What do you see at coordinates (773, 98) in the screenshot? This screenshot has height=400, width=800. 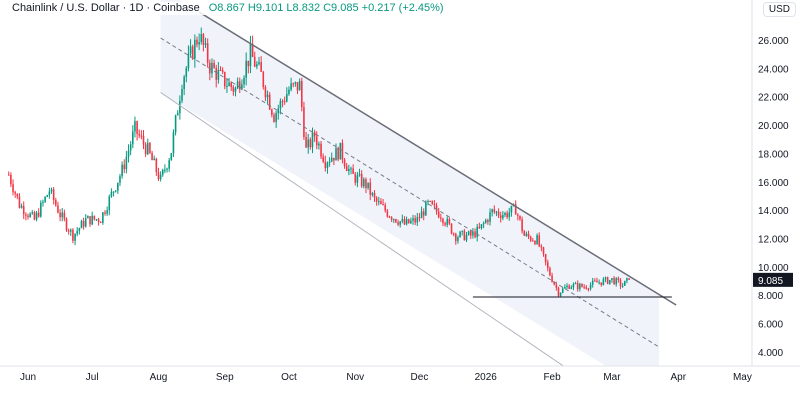 I see `price-tick-label: 22.000` at bounding box center [773, 98].